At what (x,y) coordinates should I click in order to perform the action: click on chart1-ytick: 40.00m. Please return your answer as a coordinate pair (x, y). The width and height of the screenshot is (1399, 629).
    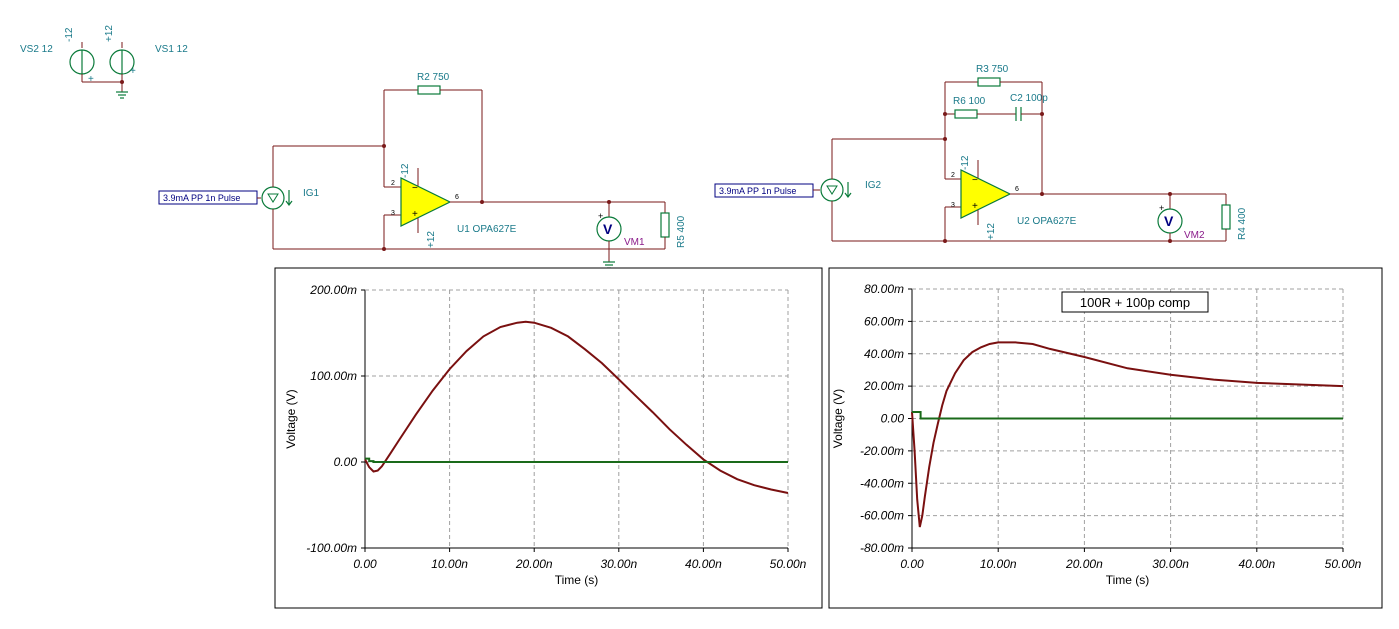
    Looking at the image, I should click on (884, 354).